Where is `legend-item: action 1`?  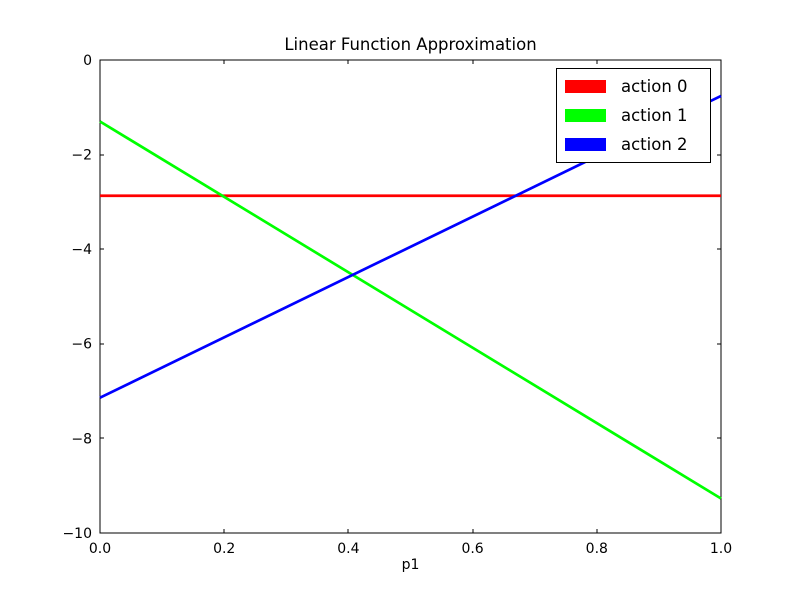
legend-item: action 1 is located at coordinates (633, 115).